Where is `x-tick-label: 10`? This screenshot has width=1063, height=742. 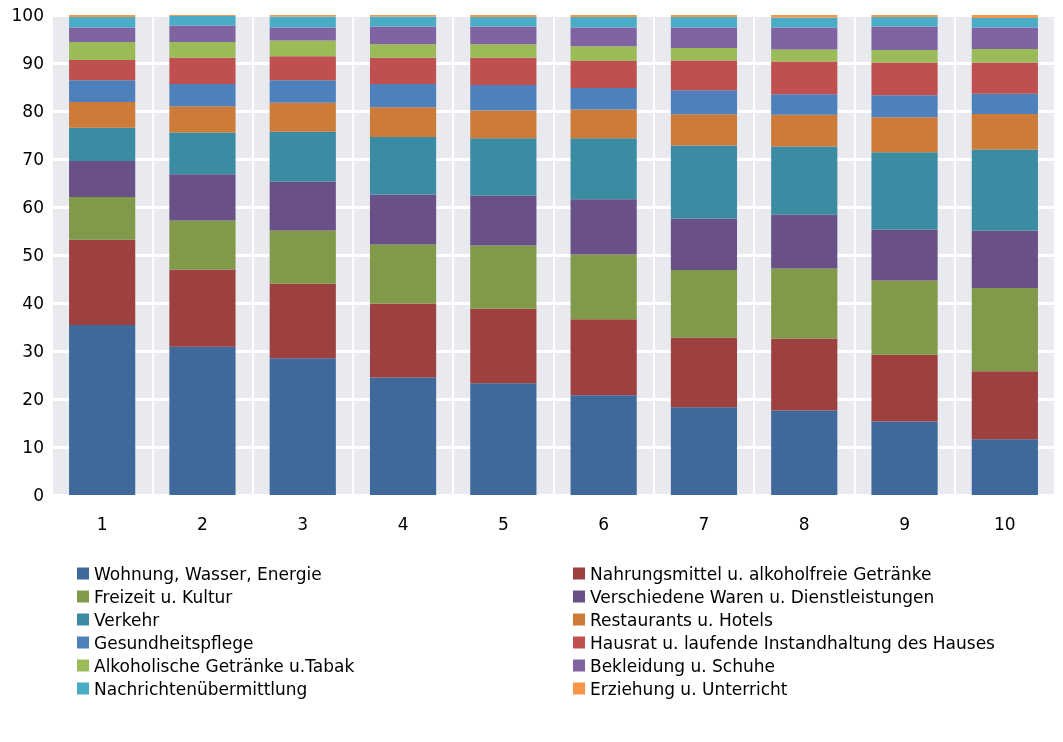 x-tick-label: 10 is located at coordinates (1005, 523).